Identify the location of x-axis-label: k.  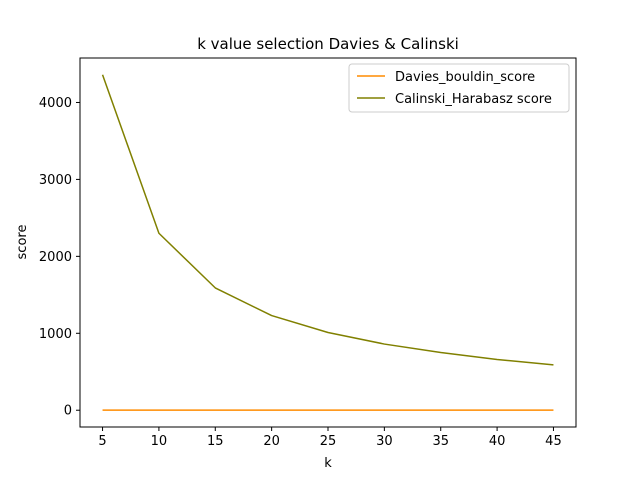
(328, 463).